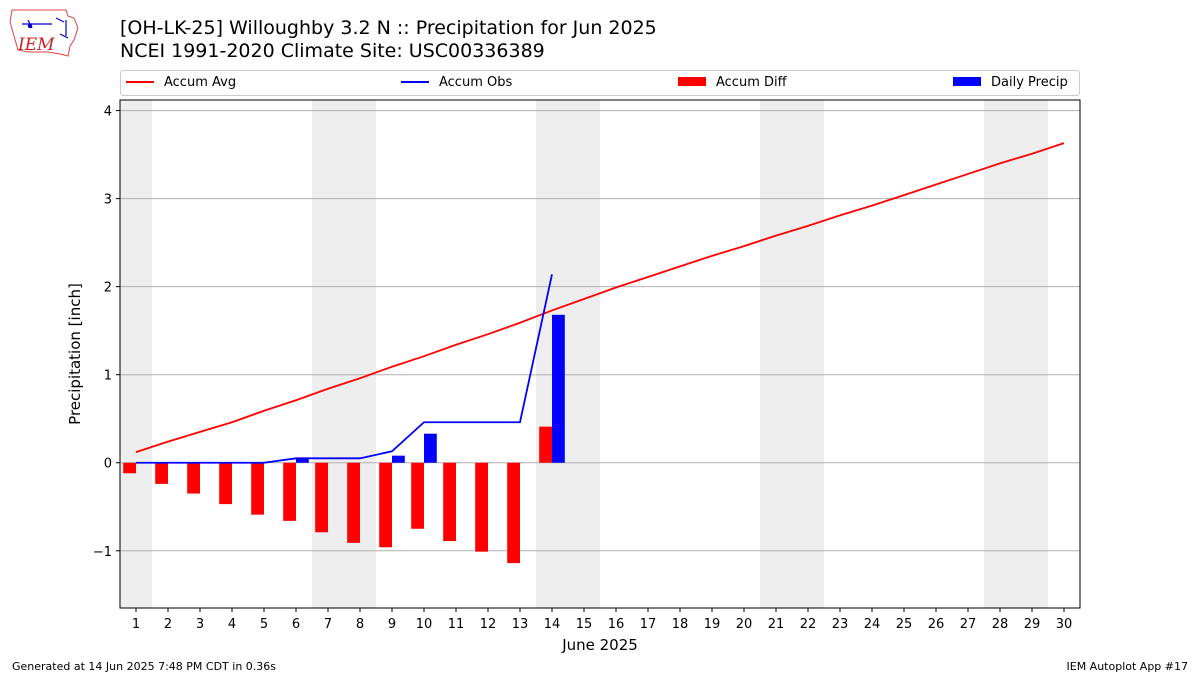 The height and width of the screenshot is (675, 1200). What do you see at coordinates (776, 624) in the screenshot?
I see `x-tick-label: 21` at bounding box center [776, 624].